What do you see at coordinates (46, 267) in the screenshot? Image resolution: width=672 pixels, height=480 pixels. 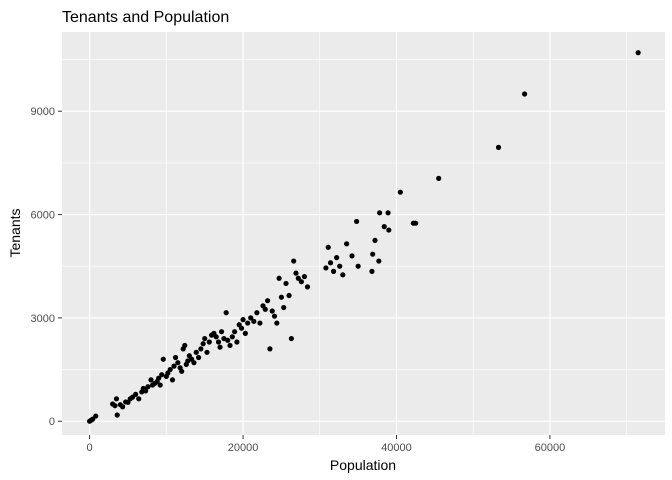 I see `y-axis-ticks: 0 3000 6000 9000` at bounding box center [46, 267].